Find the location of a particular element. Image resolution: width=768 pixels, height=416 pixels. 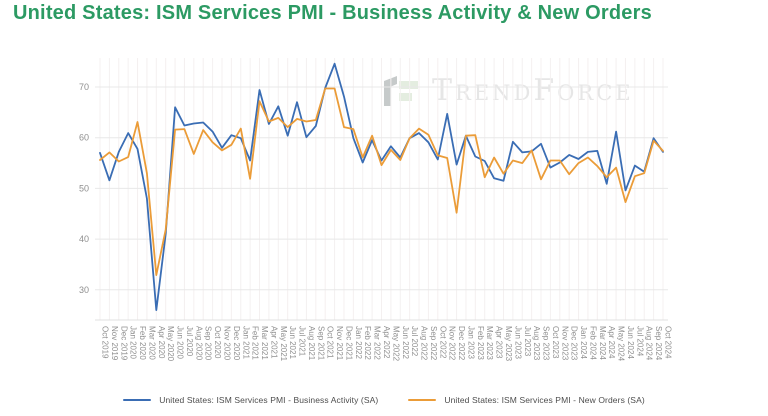

x-axis-tick-label: Mar 2024 is located at coordinates (602, 343).